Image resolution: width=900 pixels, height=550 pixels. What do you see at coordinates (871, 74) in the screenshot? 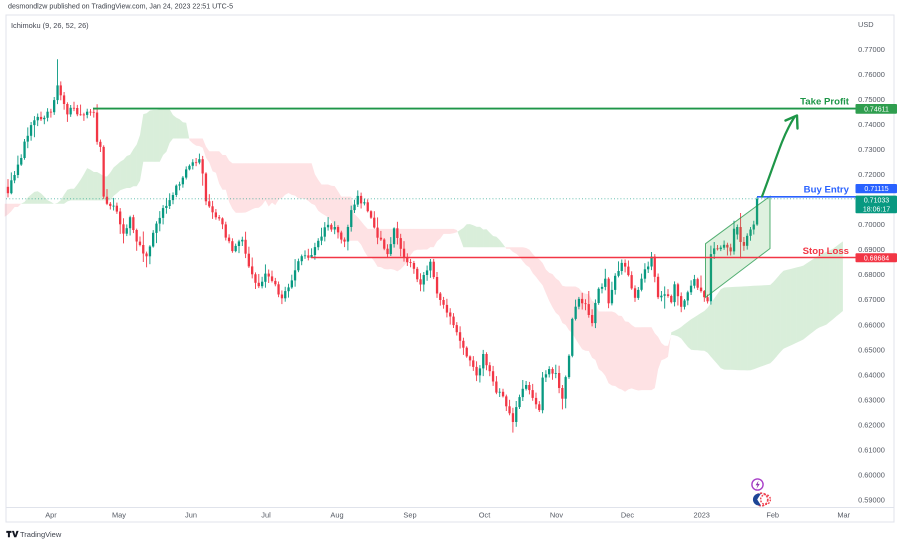
I see `svg-text: 0.76000` at bounding box center [871, 74].